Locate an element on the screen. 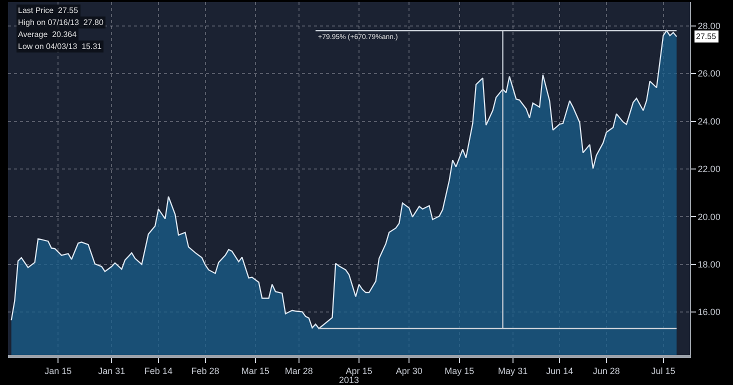  x-tick-label: Feb 14 is located at coordinates (158, 371).